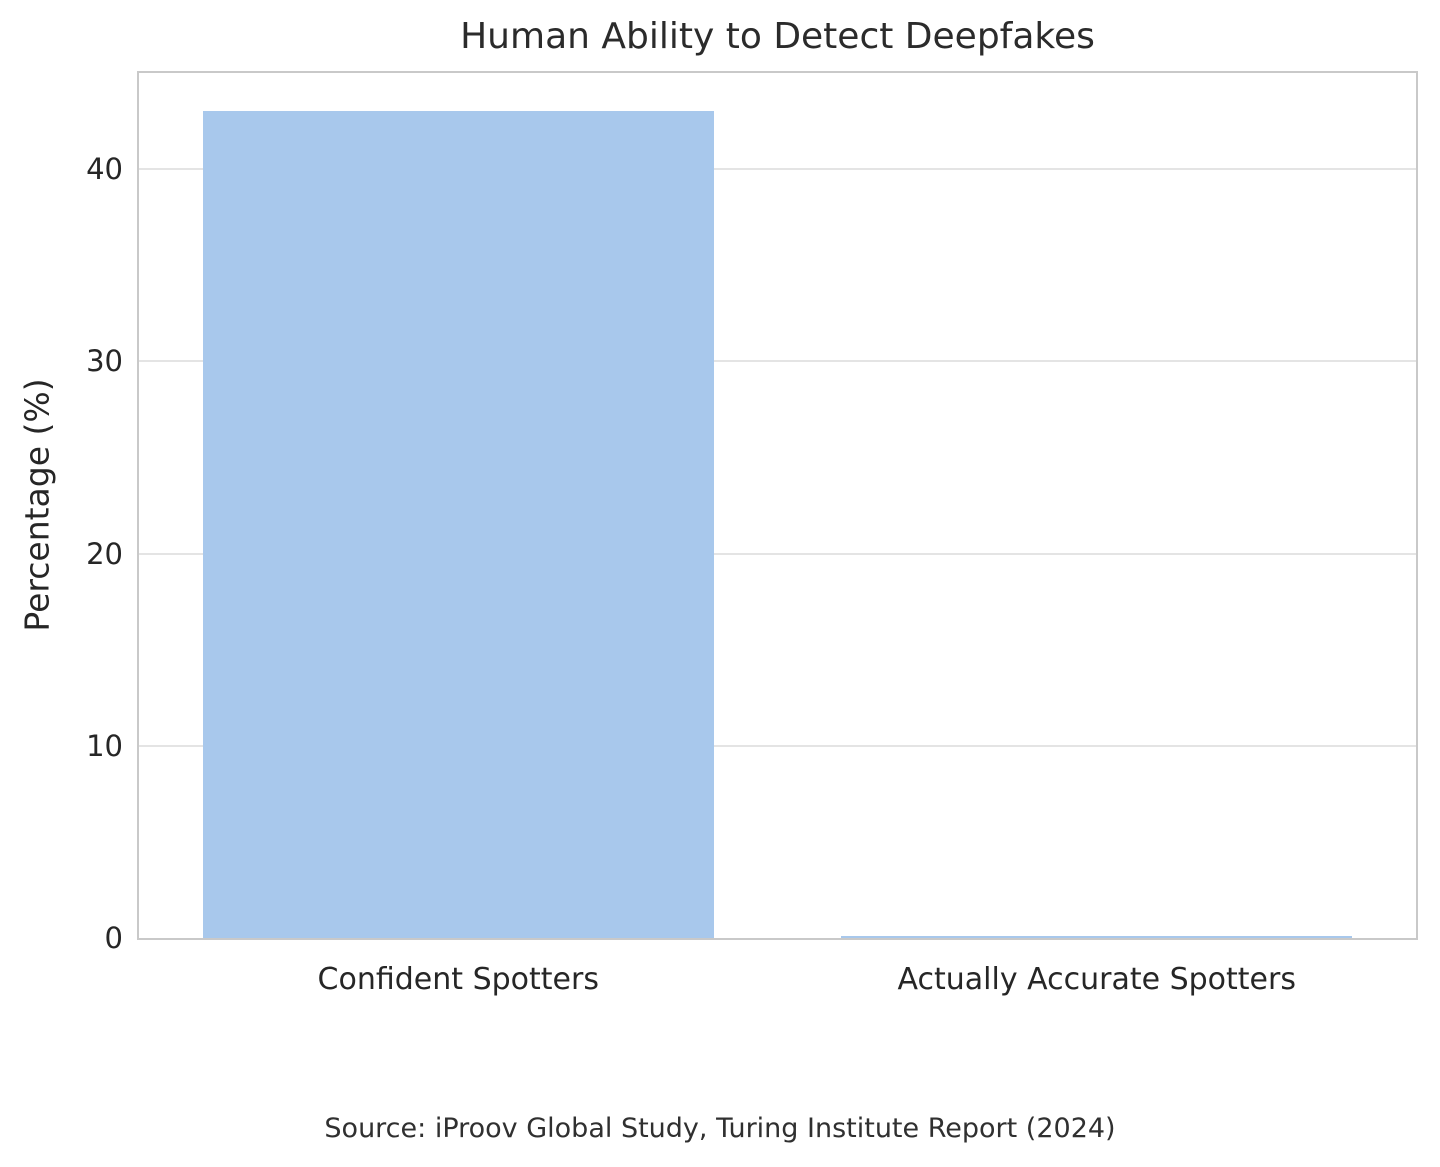 This screenshot has height=1167, width=1440. Describe the element at coordinates (113, 938) in the screenshot. I see `y-tick-label-0: 0` at that location.